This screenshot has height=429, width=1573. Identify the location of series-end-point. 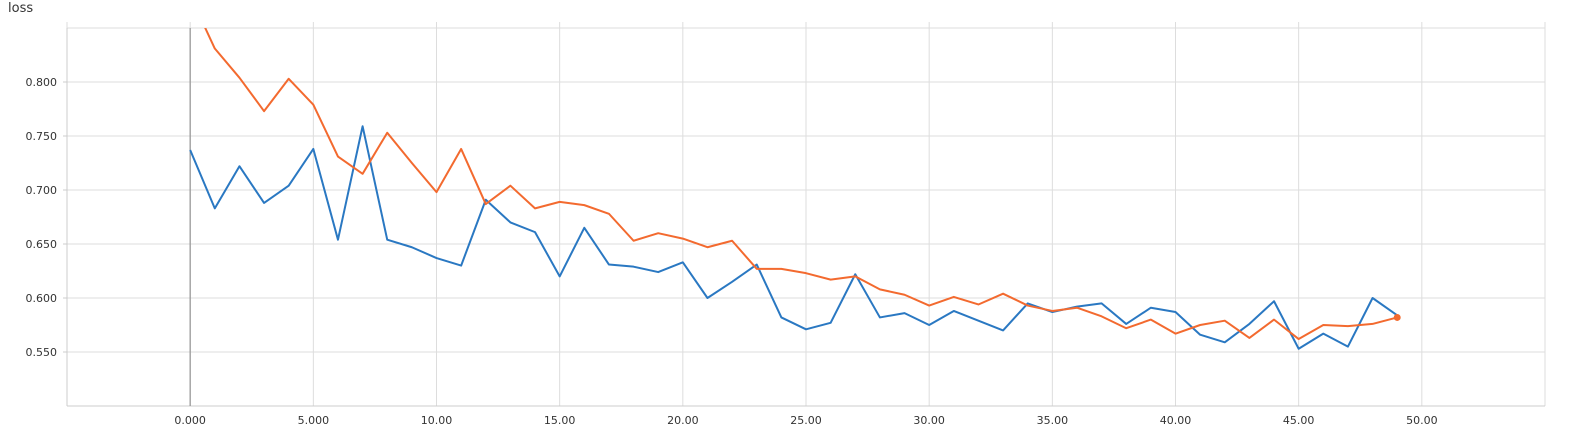
(1397, 317).